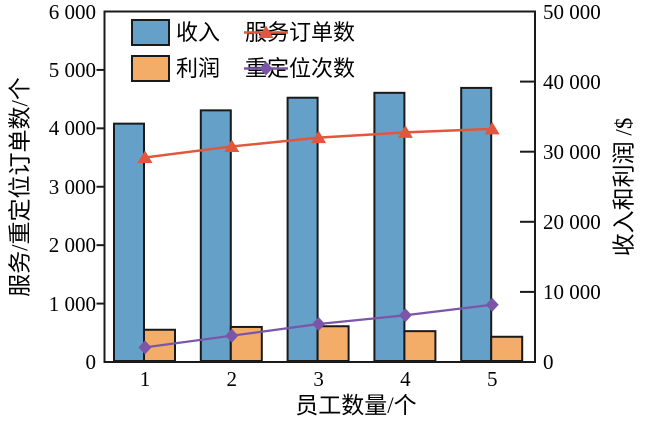  Describe the element at coordinates (318, 379) in the screenshot. I see `x-axis-tick-label: 3` at that location.